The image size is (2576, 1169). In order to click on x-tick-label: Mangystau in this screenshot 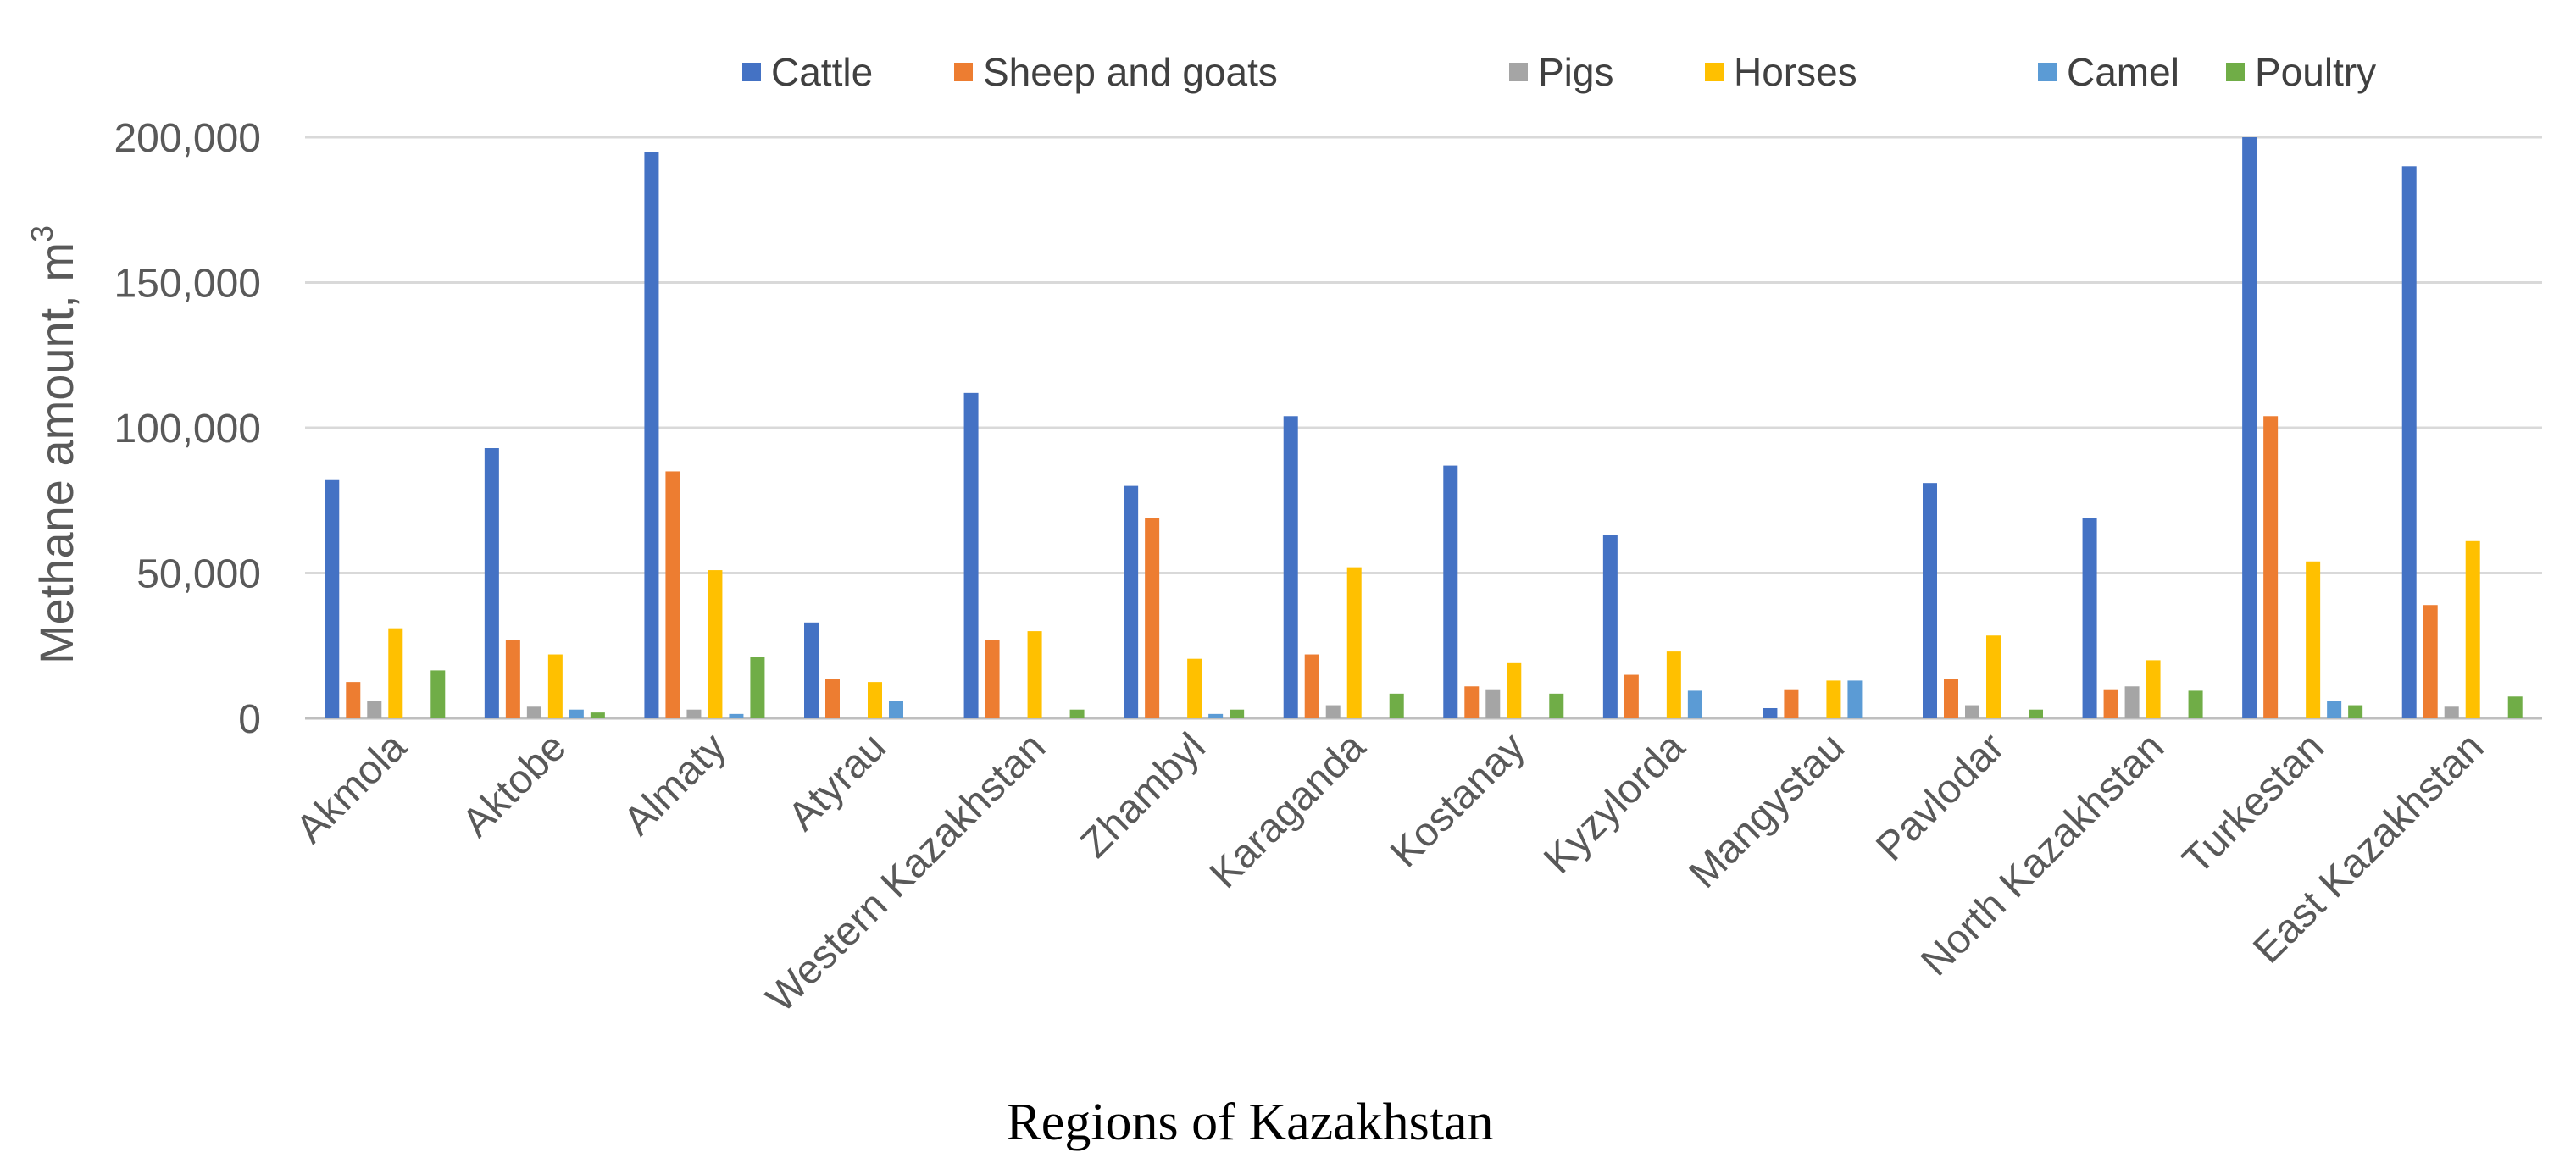, I will do `click(1767, 810)`.